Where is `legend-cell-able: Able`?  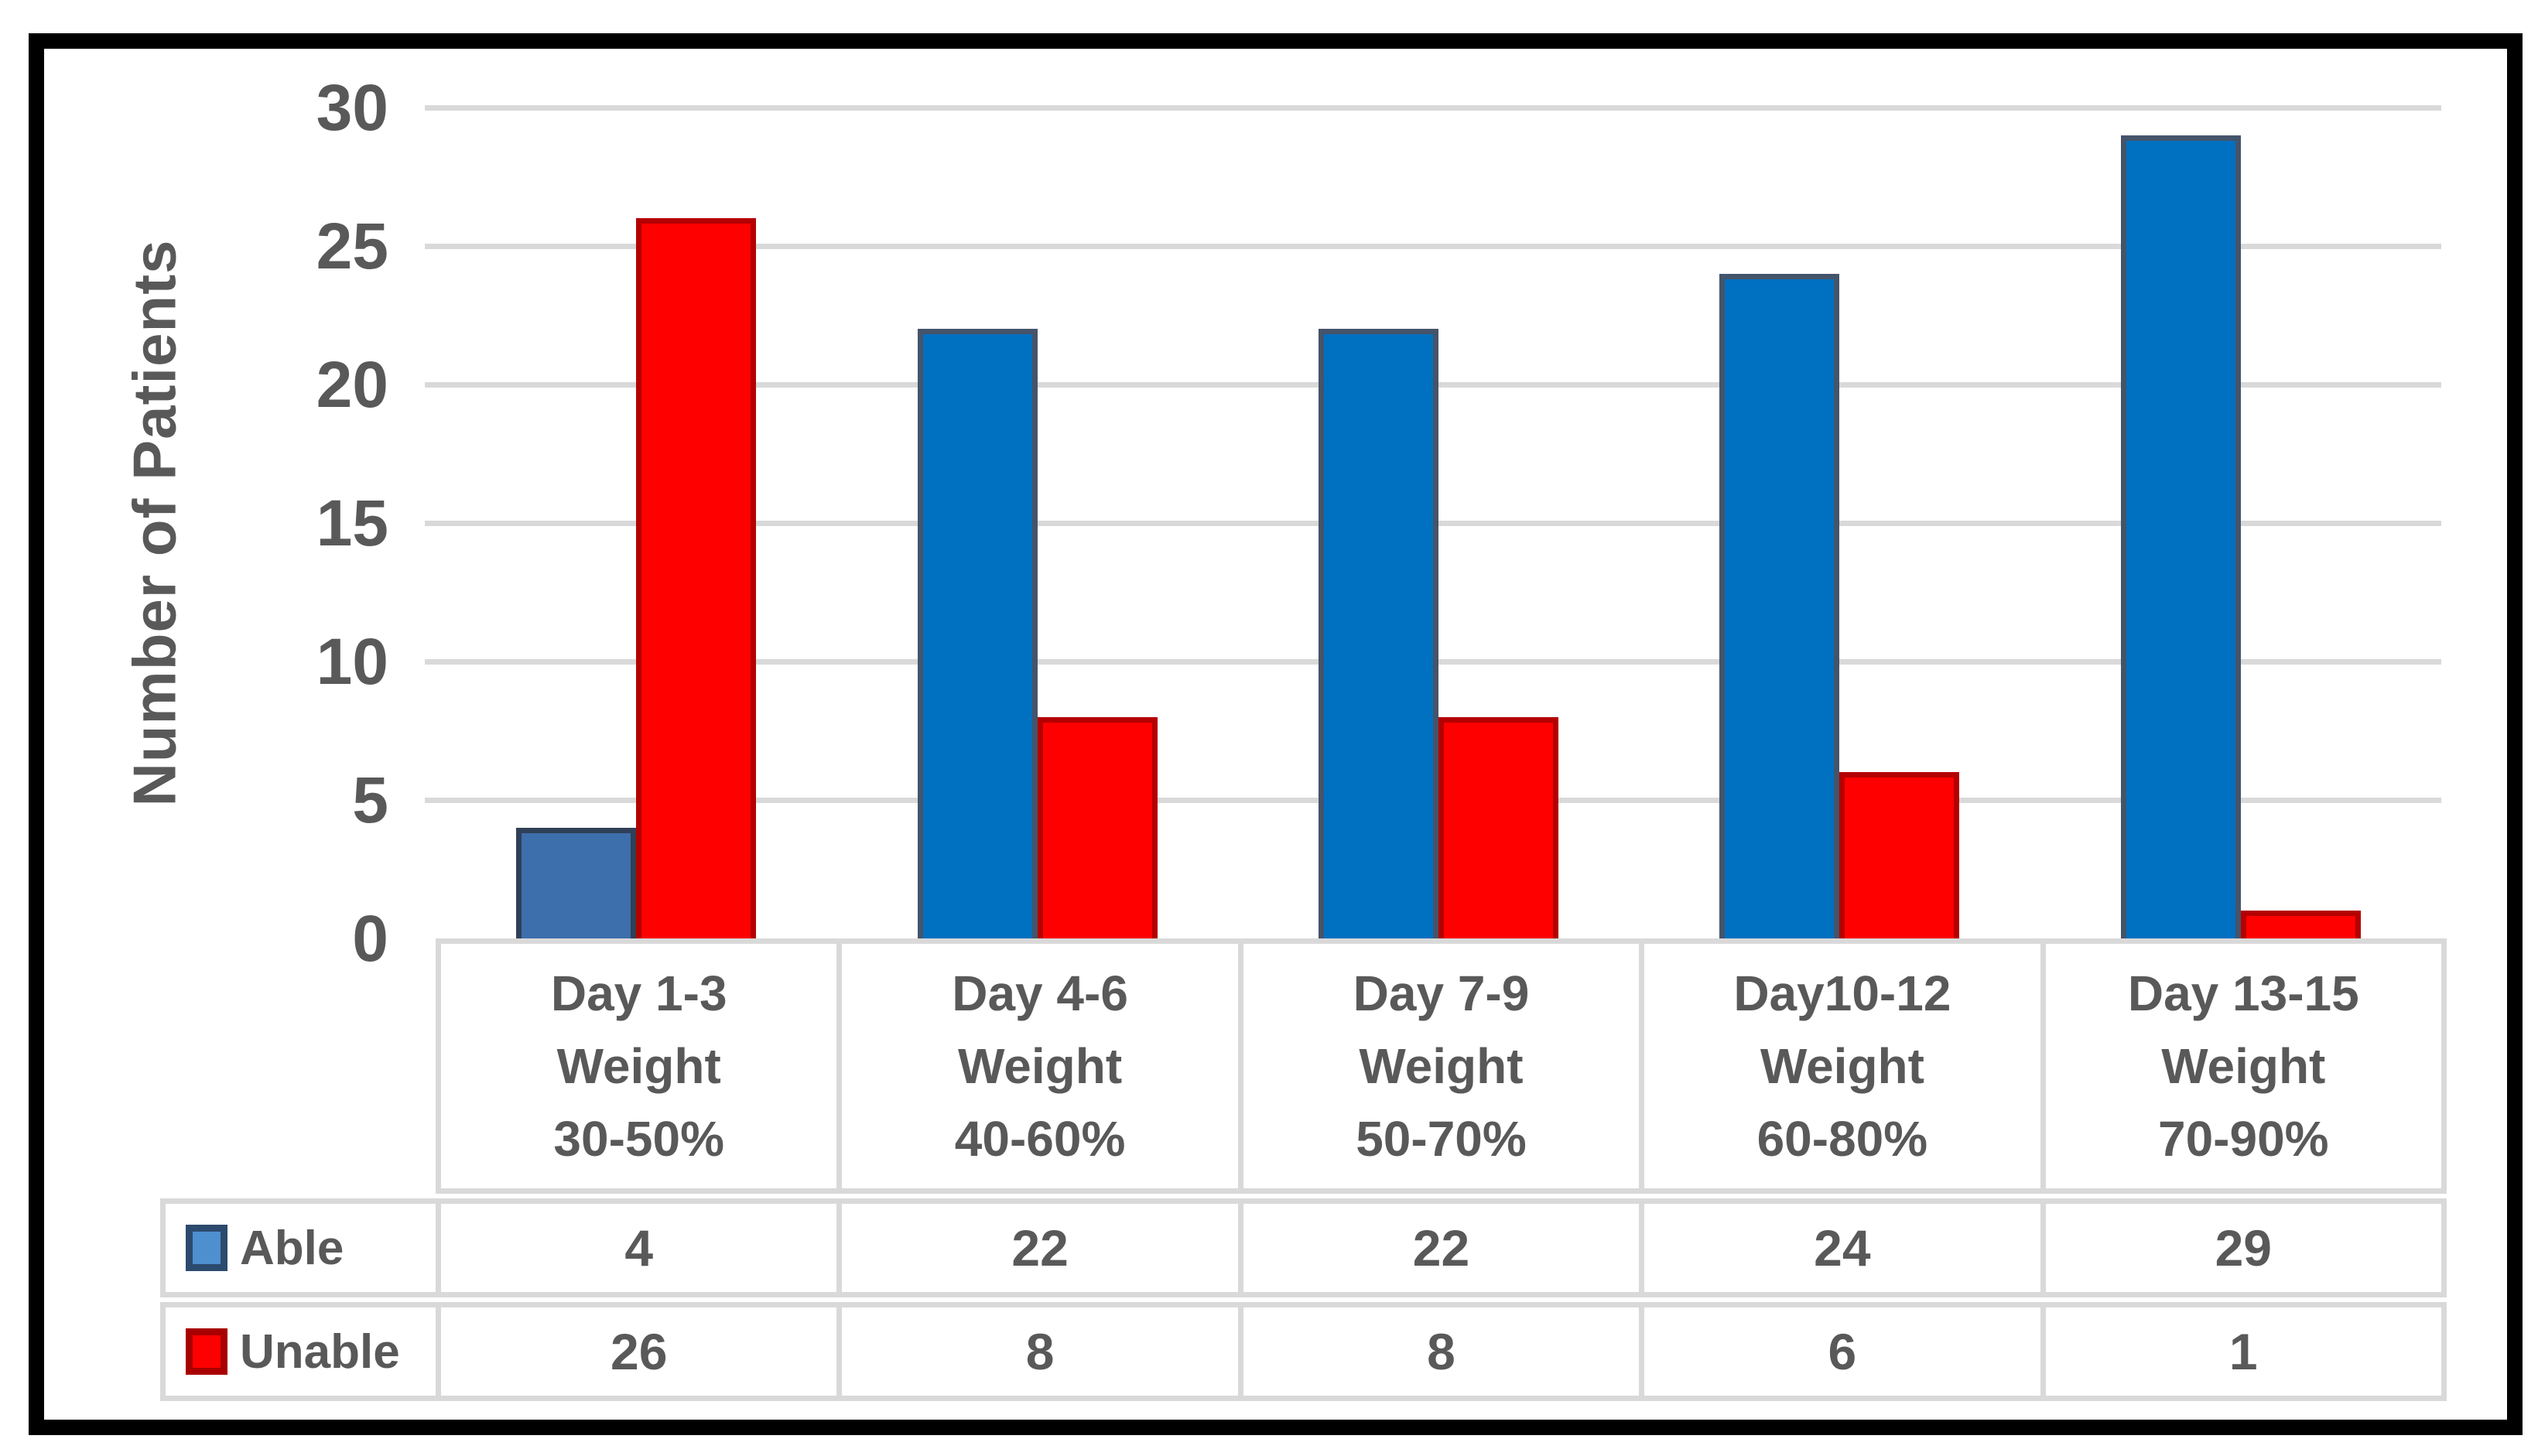 legend-cell-able: Able is located at coordinates (298, 1247).